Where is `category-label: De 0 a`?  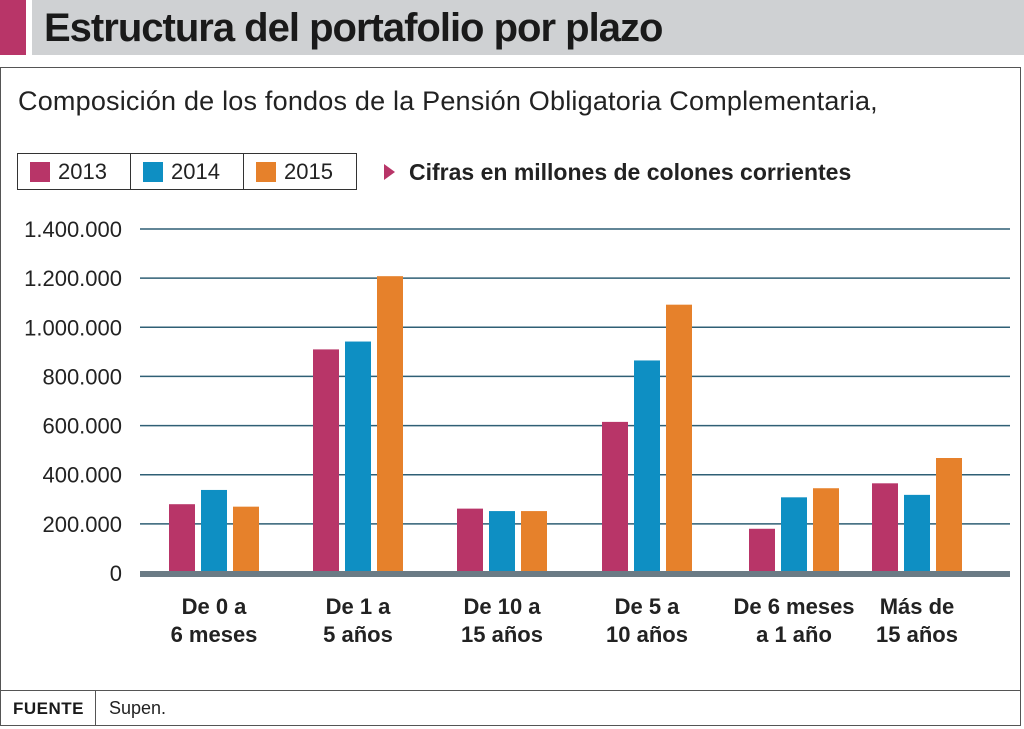
category-label: De 0 a is located at coordinates (215, 606).